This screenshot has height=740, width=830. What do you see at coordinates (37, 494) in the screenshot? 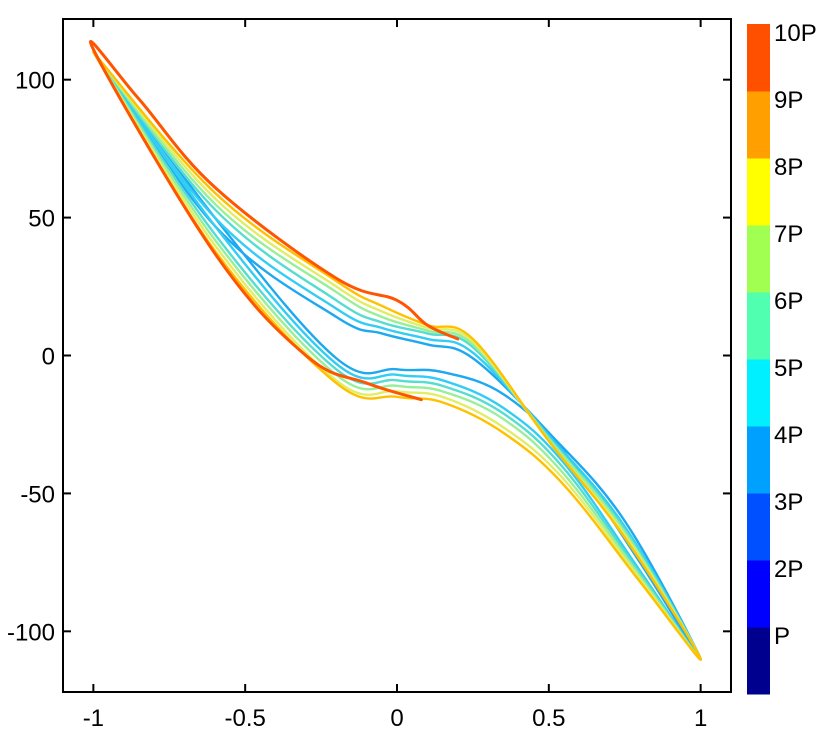
I see `y-tick-label: -50` at bounding box center [37, 494].